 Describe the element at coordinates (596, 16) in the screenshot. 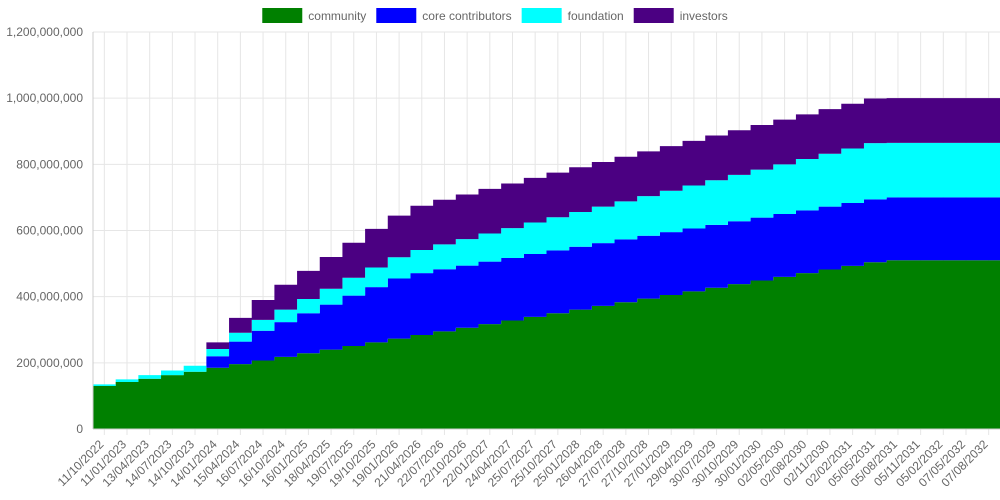

I see `legend-label: foundation` at that location.